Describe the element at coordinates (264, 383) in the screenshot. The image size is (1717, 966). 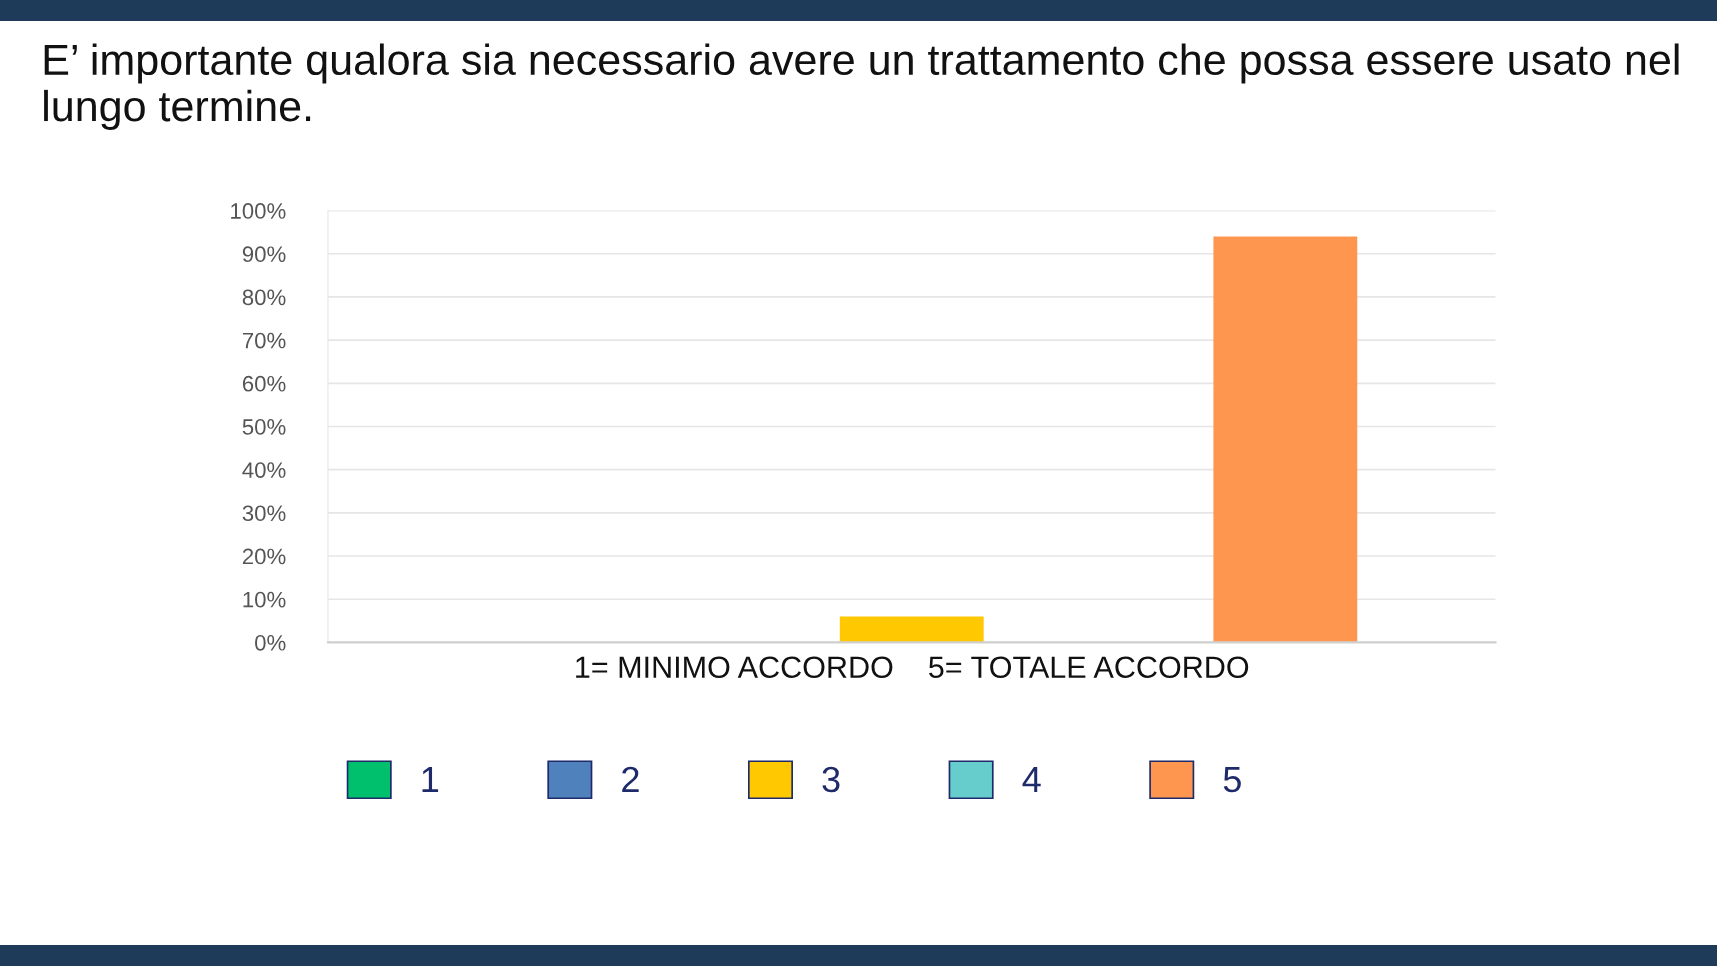
I see `y-tick-label: 60%` at that location.